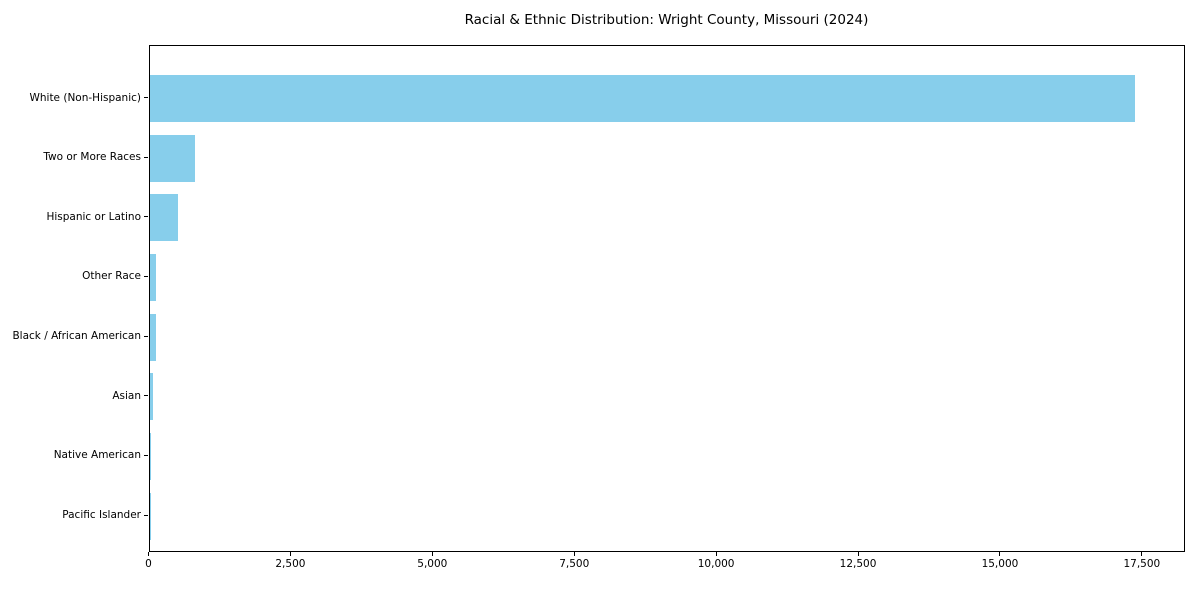 This screenshot has width=1200, height=600. Describe the element at coordinates (290, 564) in the screenshot. I see `x-tick-label: 2,500` at that location.